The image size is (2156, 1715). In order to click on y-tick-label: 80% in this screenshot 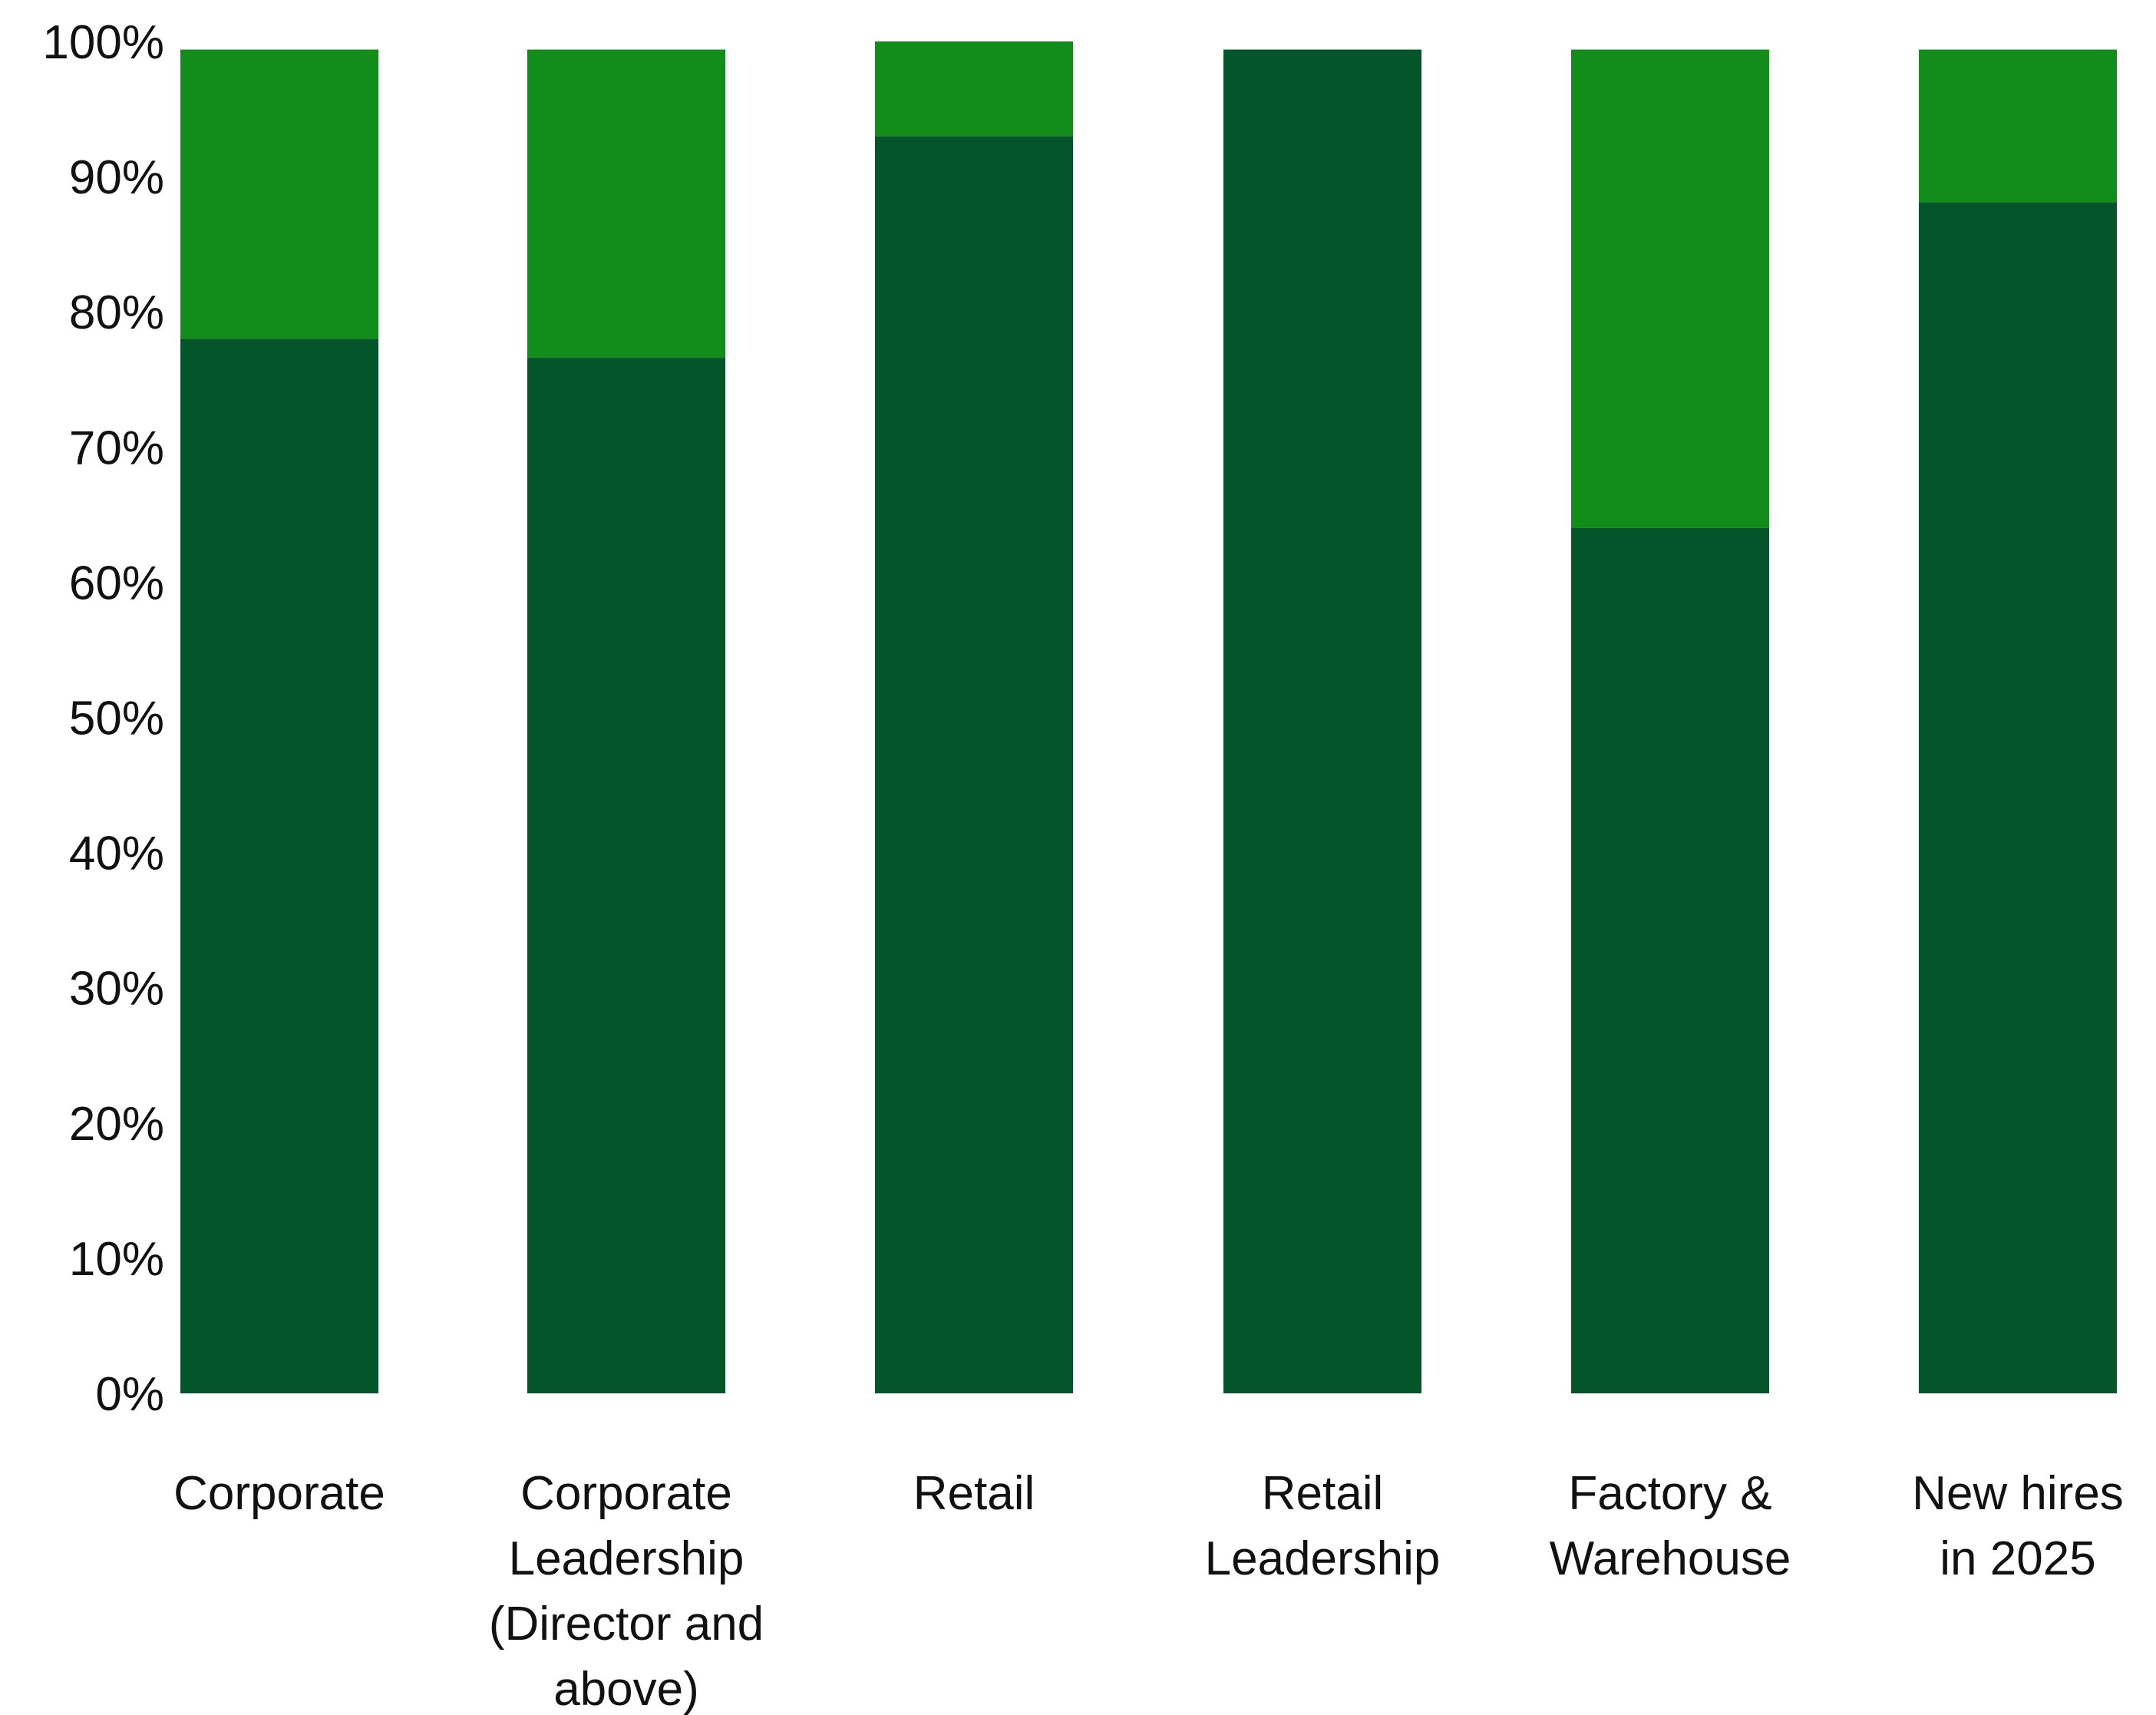, I will do `click(116, 312)`.